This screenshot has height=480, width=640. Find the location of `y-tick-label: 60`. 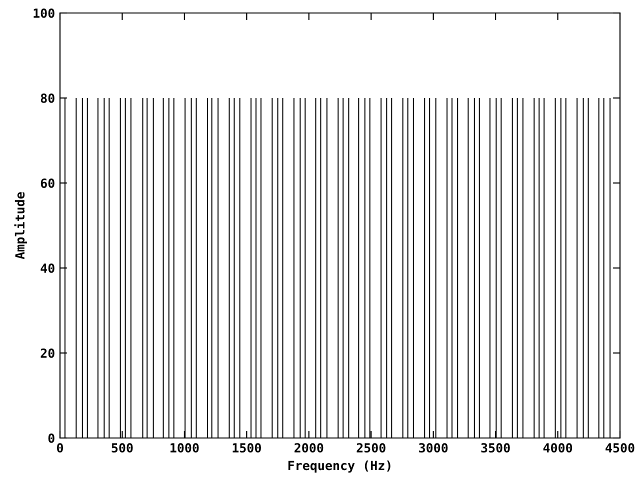

y-tick-label: 60 is located at coordinates (47, 183).